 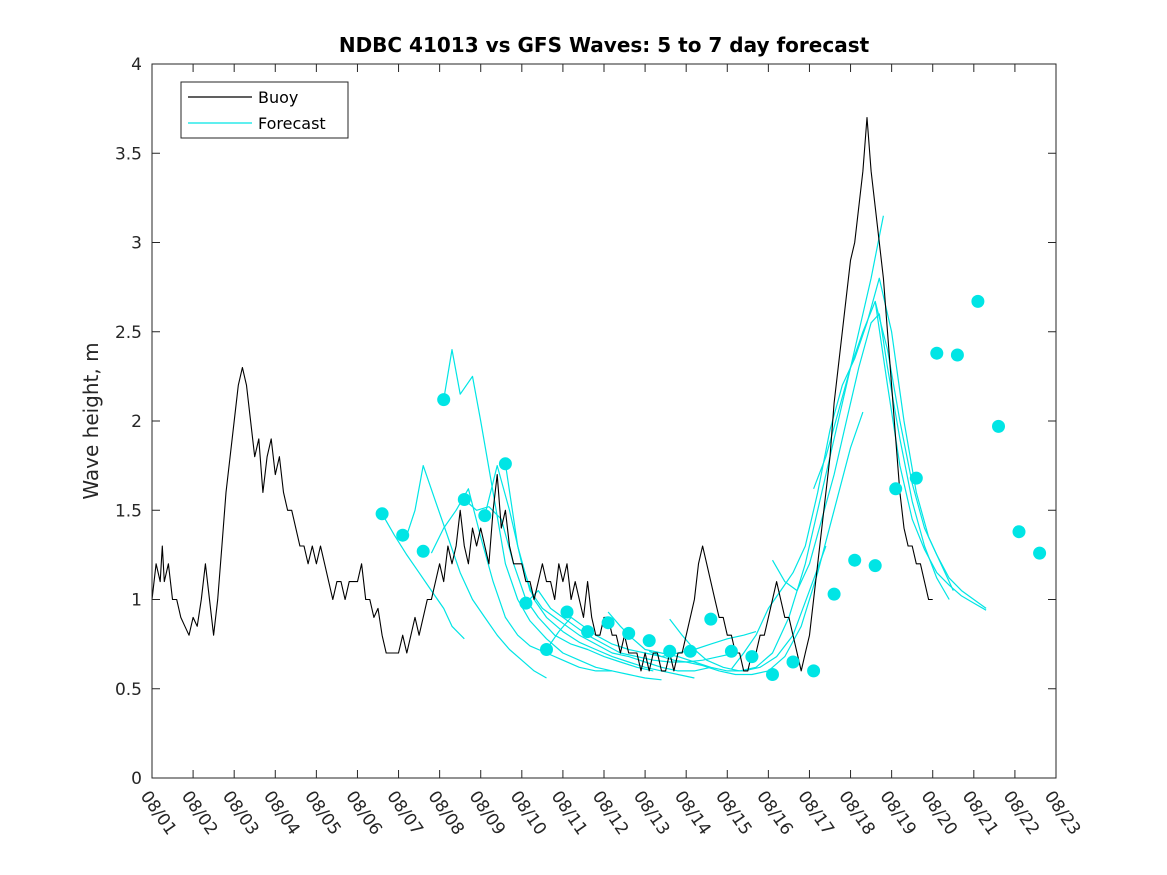 What do you see at coordinates (136, 65) in the screenshot?
I see `y-tick-label: 4` at bounding box center [136, 65].